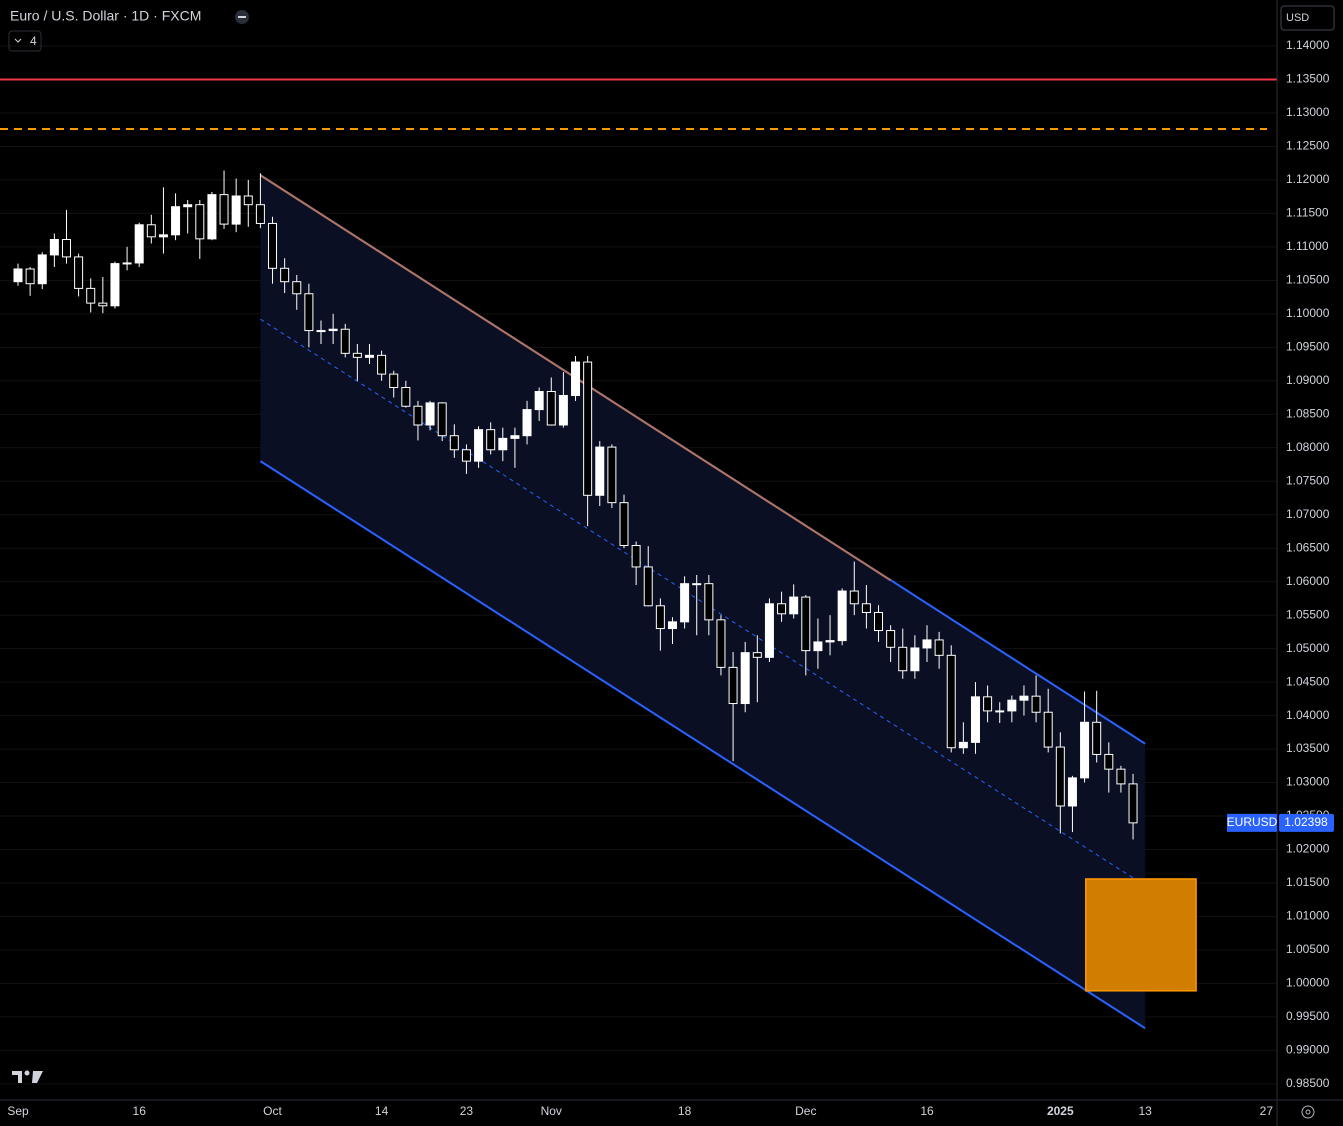  What do you see at coordinates (1308, 882) in the screenshot?
I see `y-tick-label: 1.01500` at bounding box center [1308, 882].